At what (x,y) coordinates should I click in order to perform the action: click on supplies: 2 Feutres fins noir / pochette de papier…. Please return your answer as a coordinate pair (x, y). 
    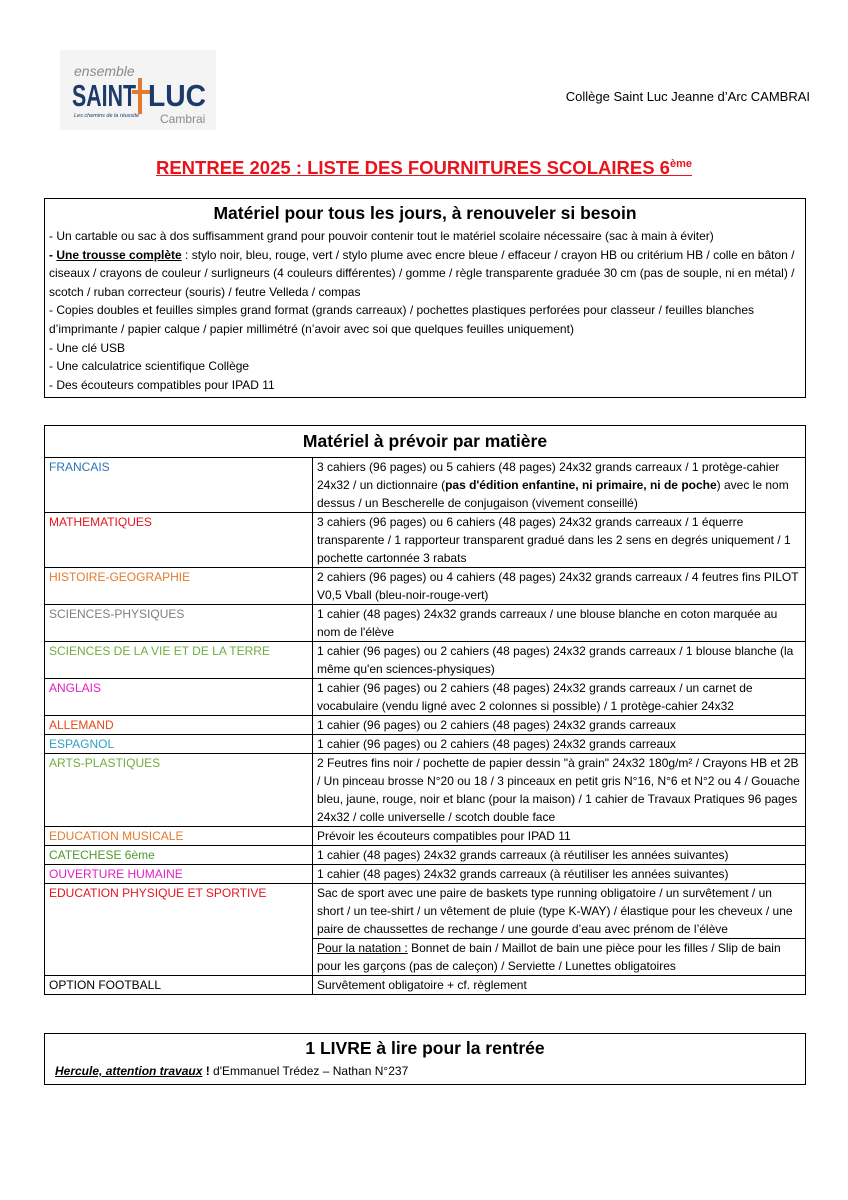
    Looking at the image, I should click on (559, 790).